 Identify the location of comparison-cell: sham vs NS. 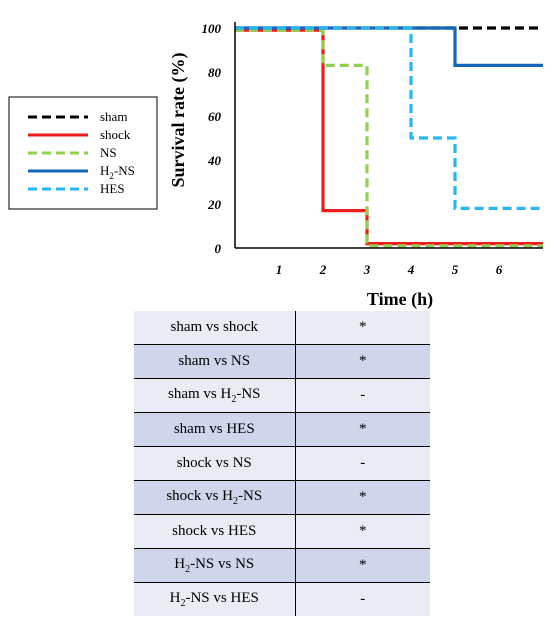
(215, 361).